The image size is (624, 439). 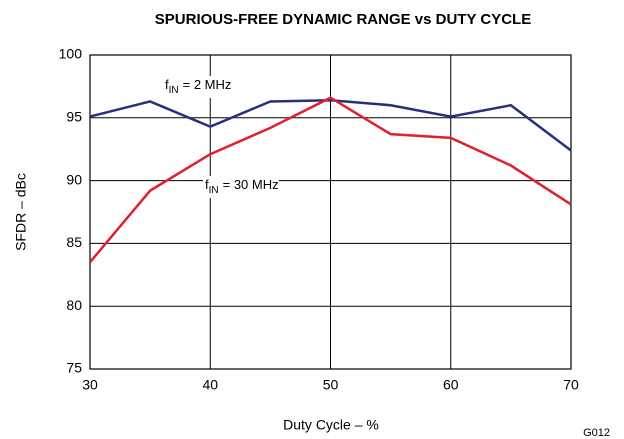 What do you see at coordinates (21, 212) in the screenshot?
I see `y-axis-label: SFDR – dBc` at bounding box center [21, 212].